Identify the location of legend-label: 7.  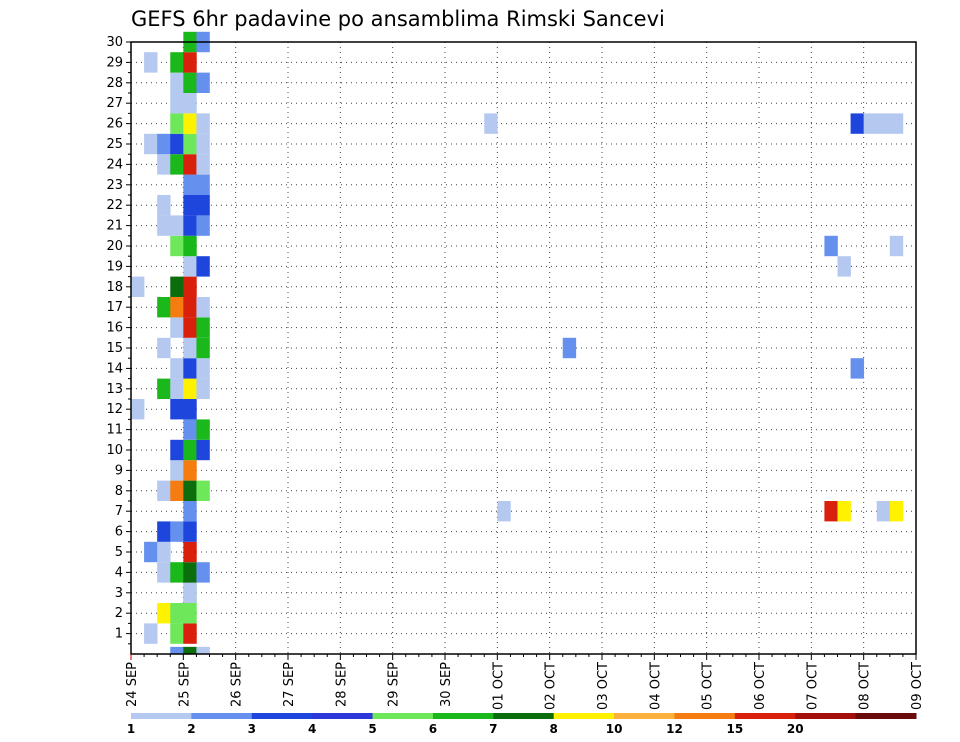
(493, 729).